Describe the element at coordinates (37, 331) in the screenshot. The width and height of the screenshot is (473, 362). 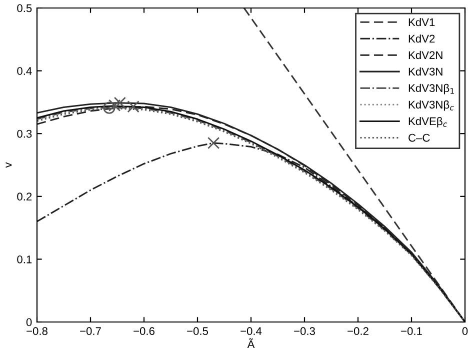
I see `x-tick-label: −0.8` at that location.